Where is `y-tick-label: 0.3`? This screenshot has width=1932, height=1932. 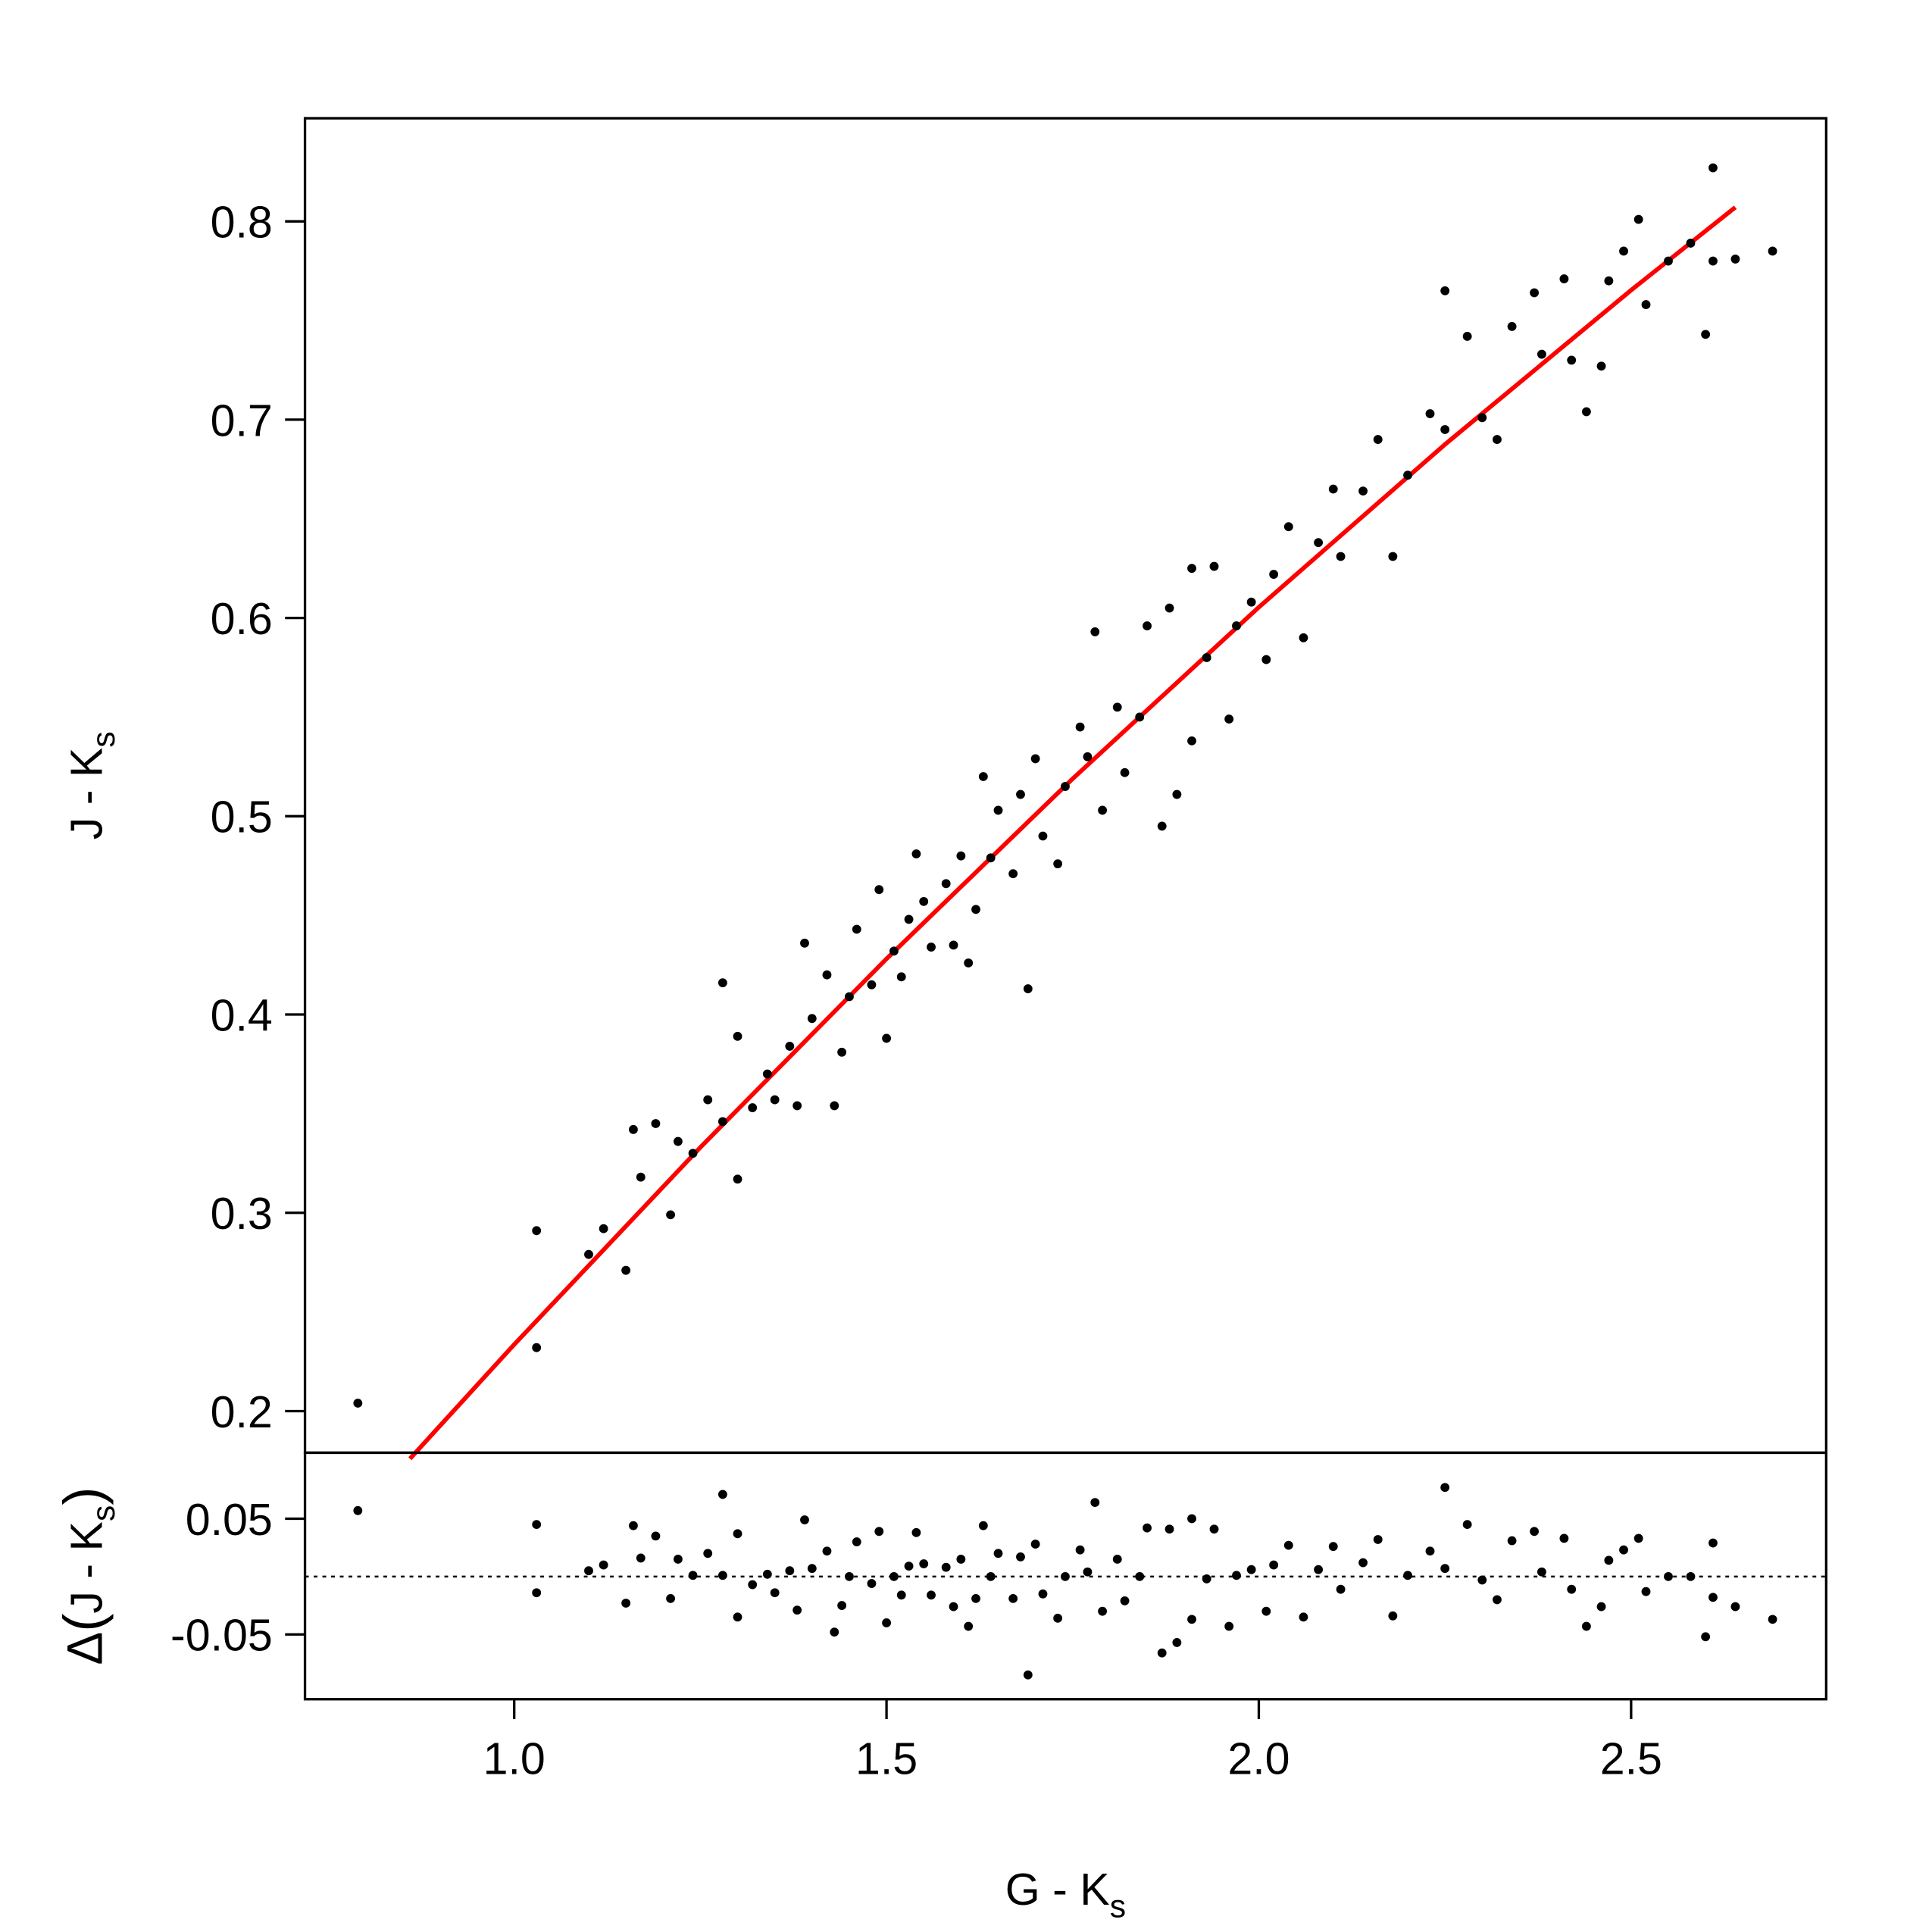 y-tick-label: 0.3 is located at coordinates (242, 1214).